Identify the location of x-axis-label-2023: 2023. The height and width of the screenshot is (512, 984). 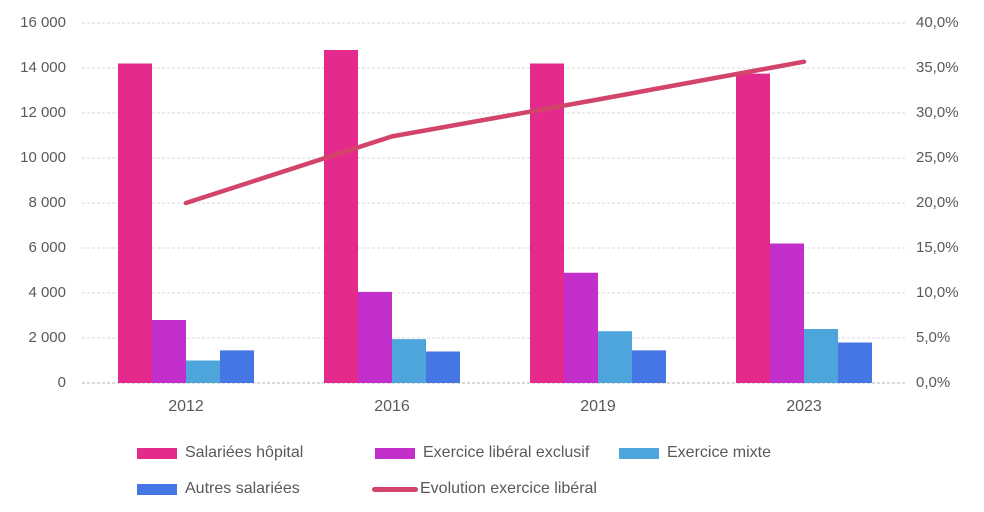
(804, 406).